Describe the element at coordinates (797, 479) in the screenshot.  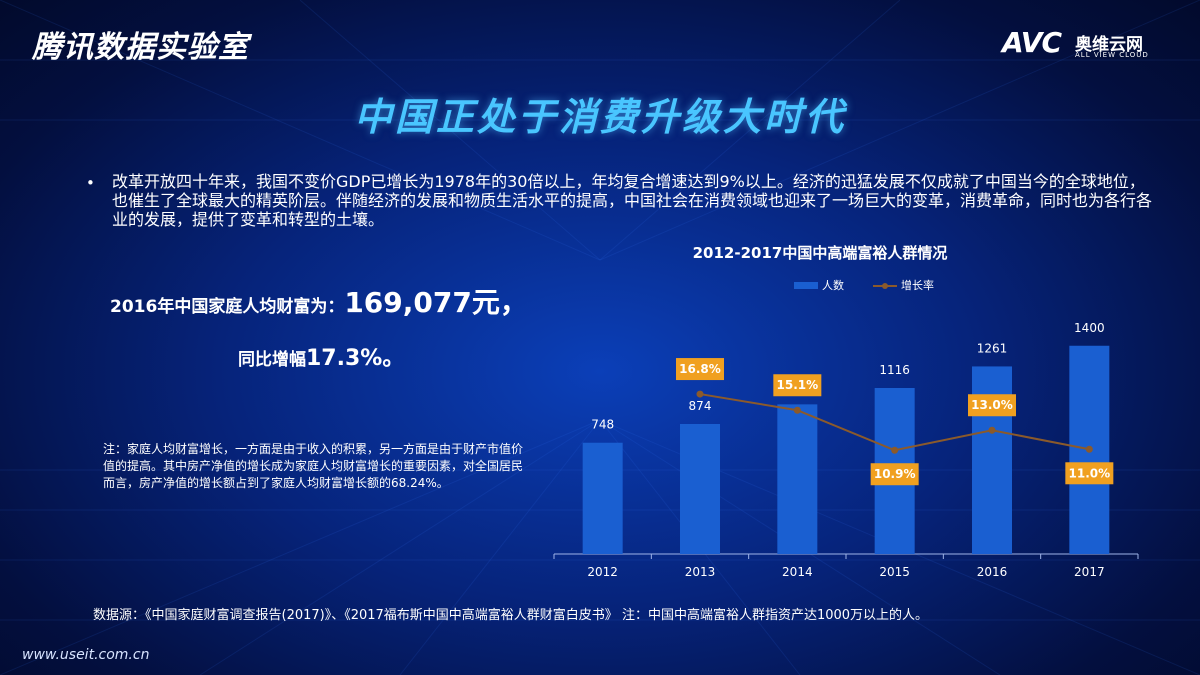
I see `bar-2014` at that location.